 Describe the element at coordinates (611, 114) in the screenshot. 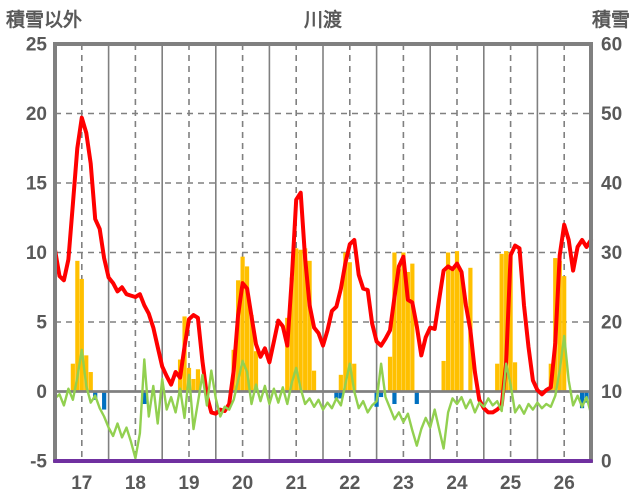

I see `y-right-tick-label: 50` at that location.